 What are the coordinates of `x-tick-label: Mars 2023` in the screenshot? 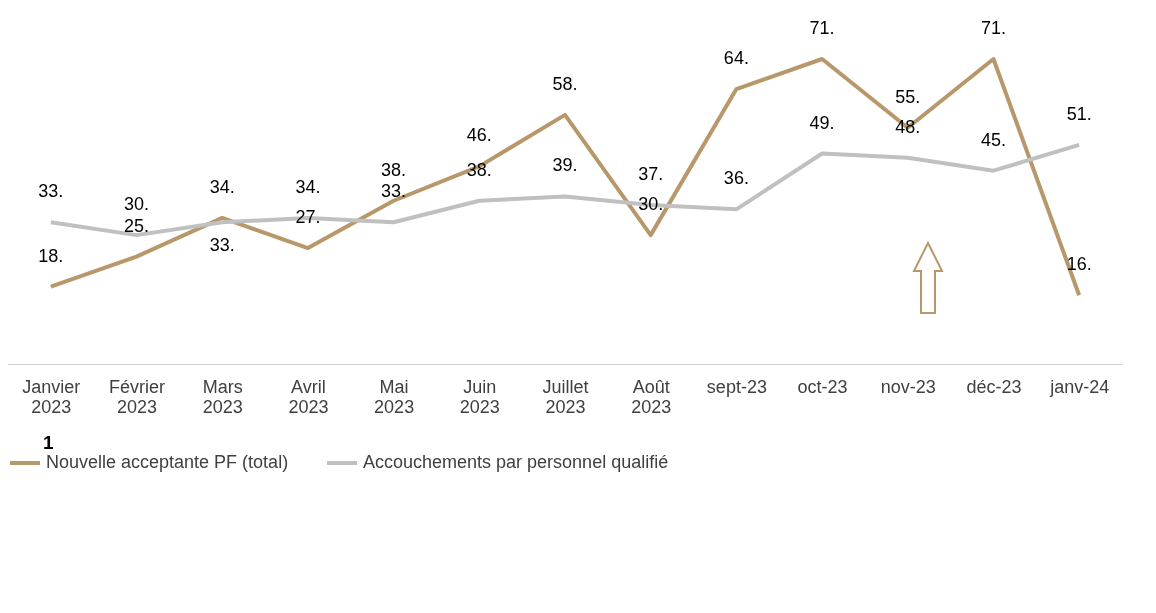 It's located at (222, 396).